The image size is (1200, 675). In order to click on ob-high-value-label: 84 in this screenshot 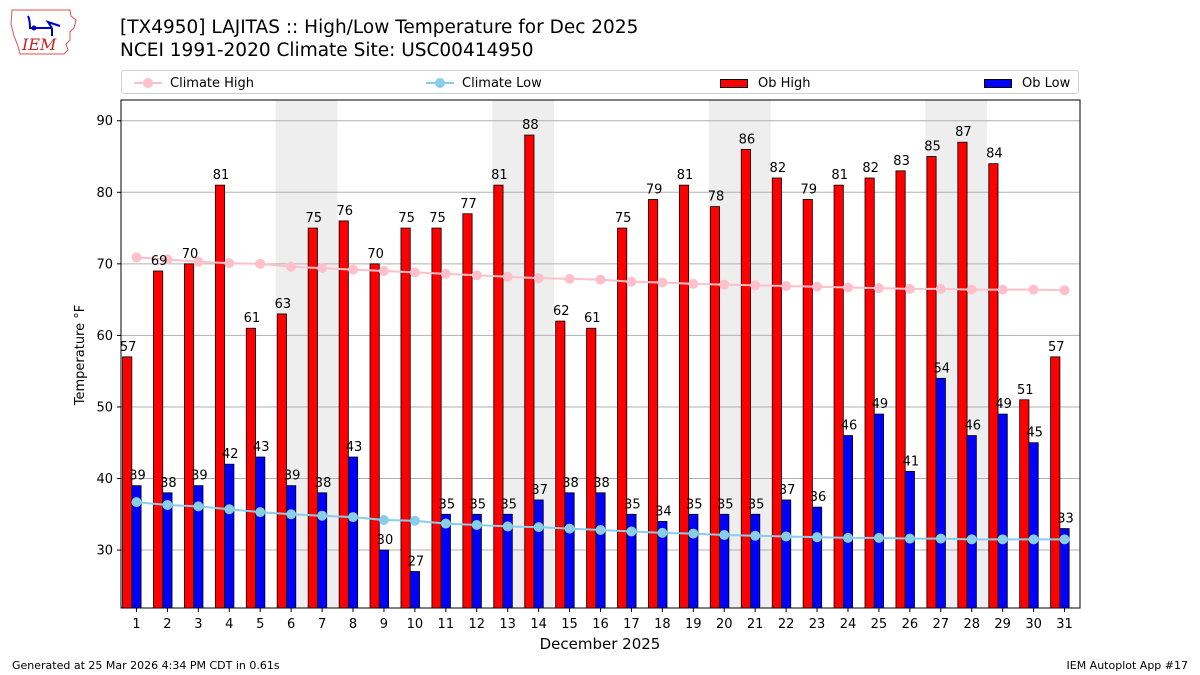, I will do `click(994, 154)`.